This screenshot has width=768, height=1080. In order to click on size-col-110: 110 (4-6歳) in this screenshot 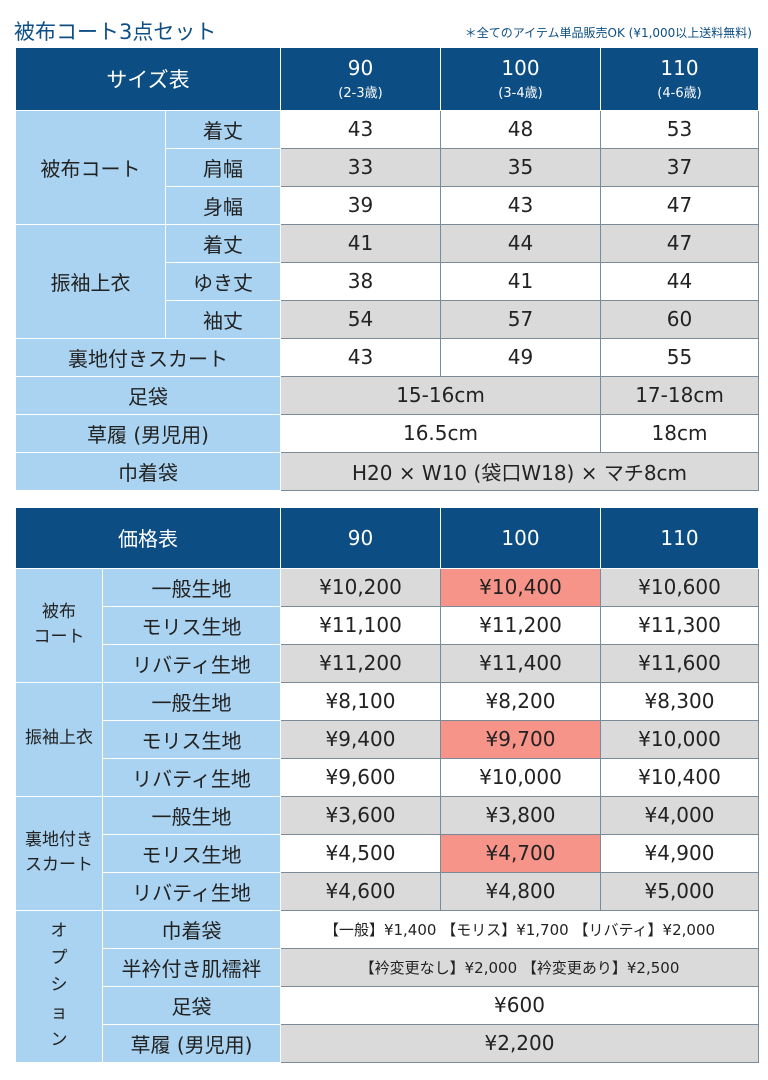, I will do `click(679, 79)`.